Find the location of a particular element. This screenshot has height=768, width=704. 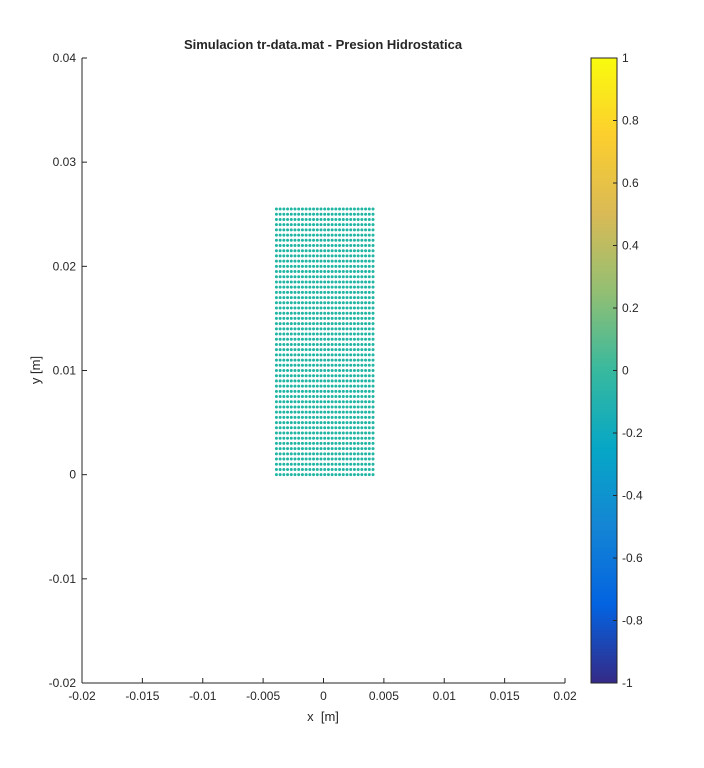

colorbar-gradient is located at coordinates (604, 370).